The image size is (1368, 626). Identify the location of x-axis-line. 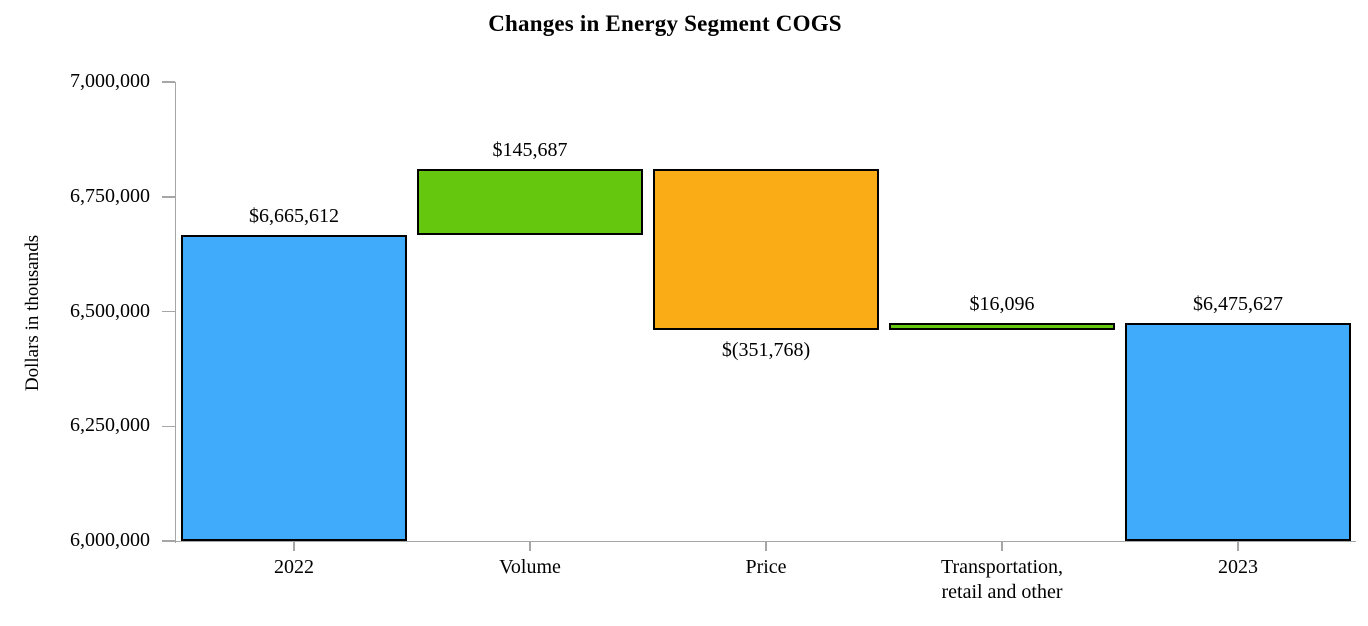
(766, 541).